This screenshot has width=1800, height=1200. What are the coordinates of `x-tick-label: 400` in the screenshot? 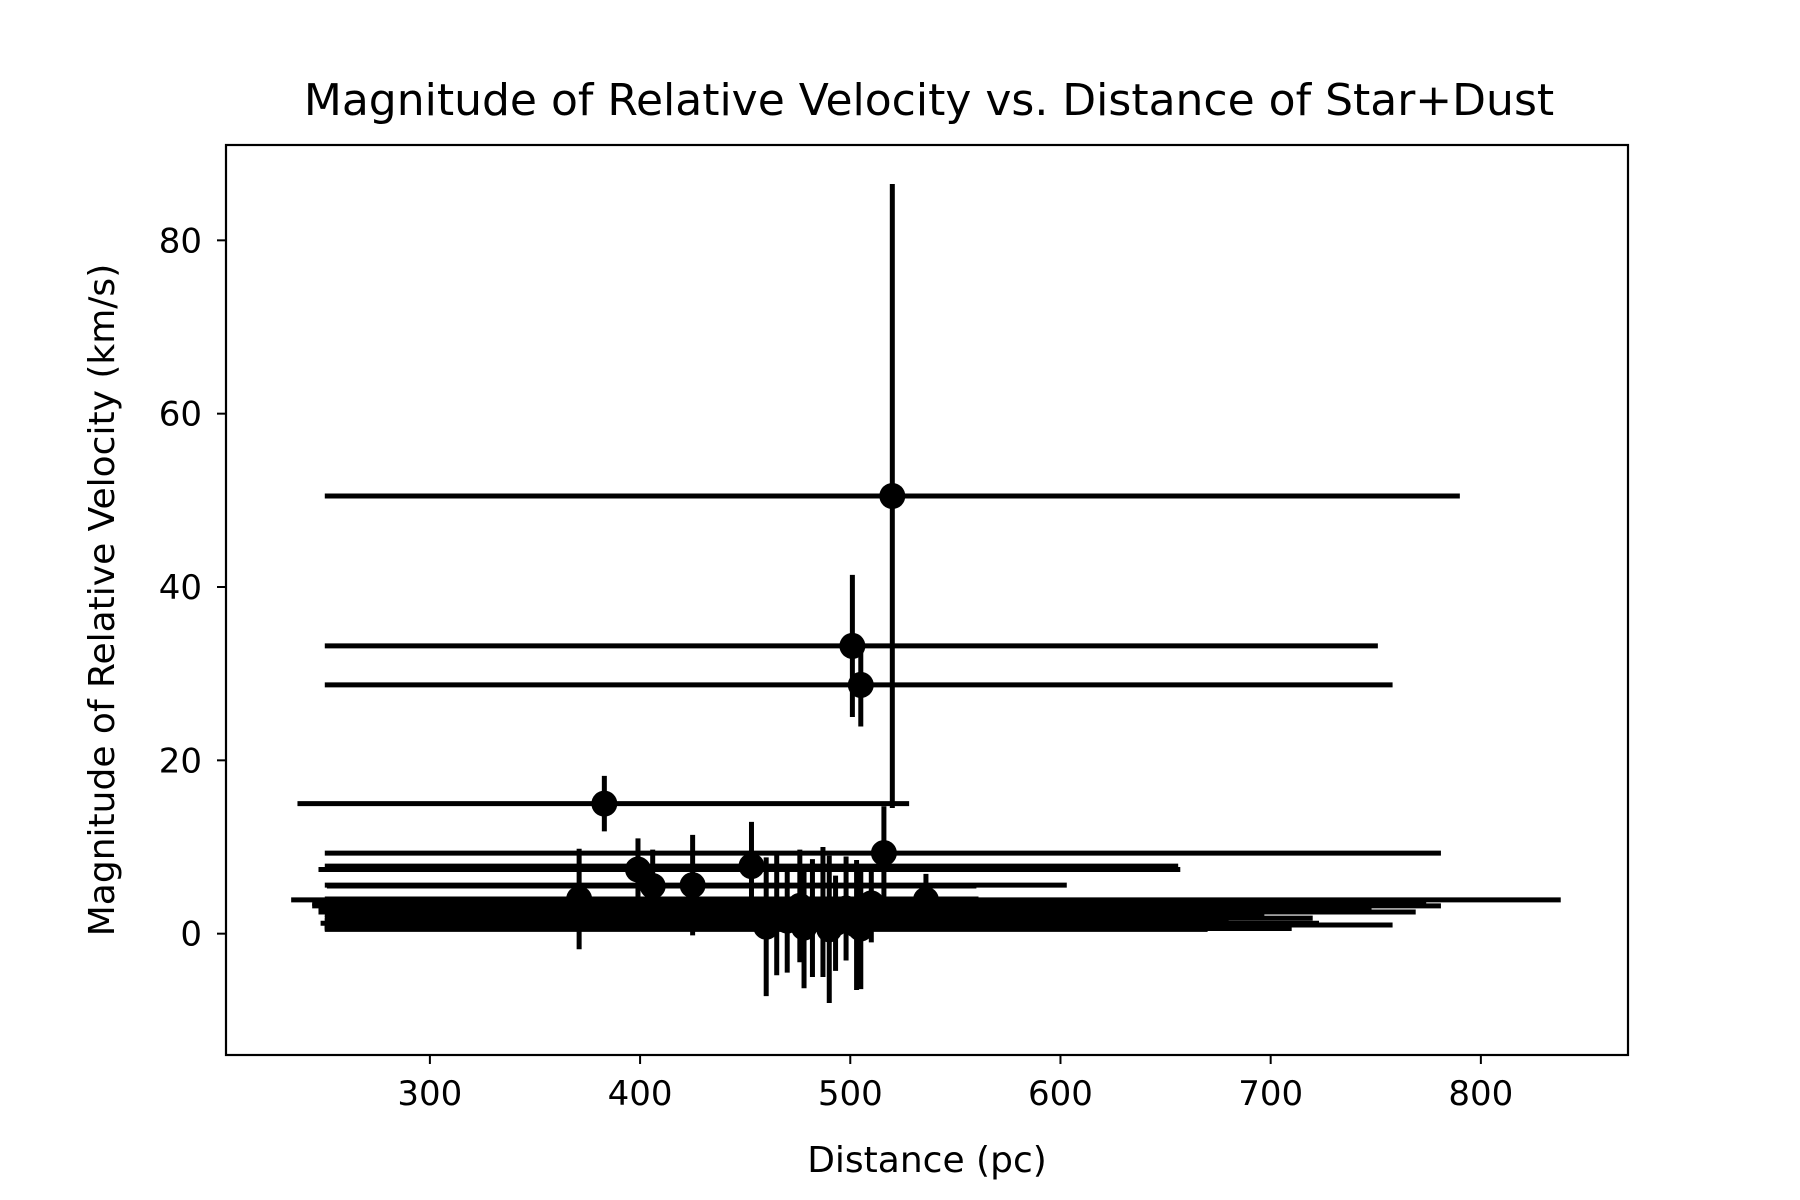 It's located at (640, 1094).